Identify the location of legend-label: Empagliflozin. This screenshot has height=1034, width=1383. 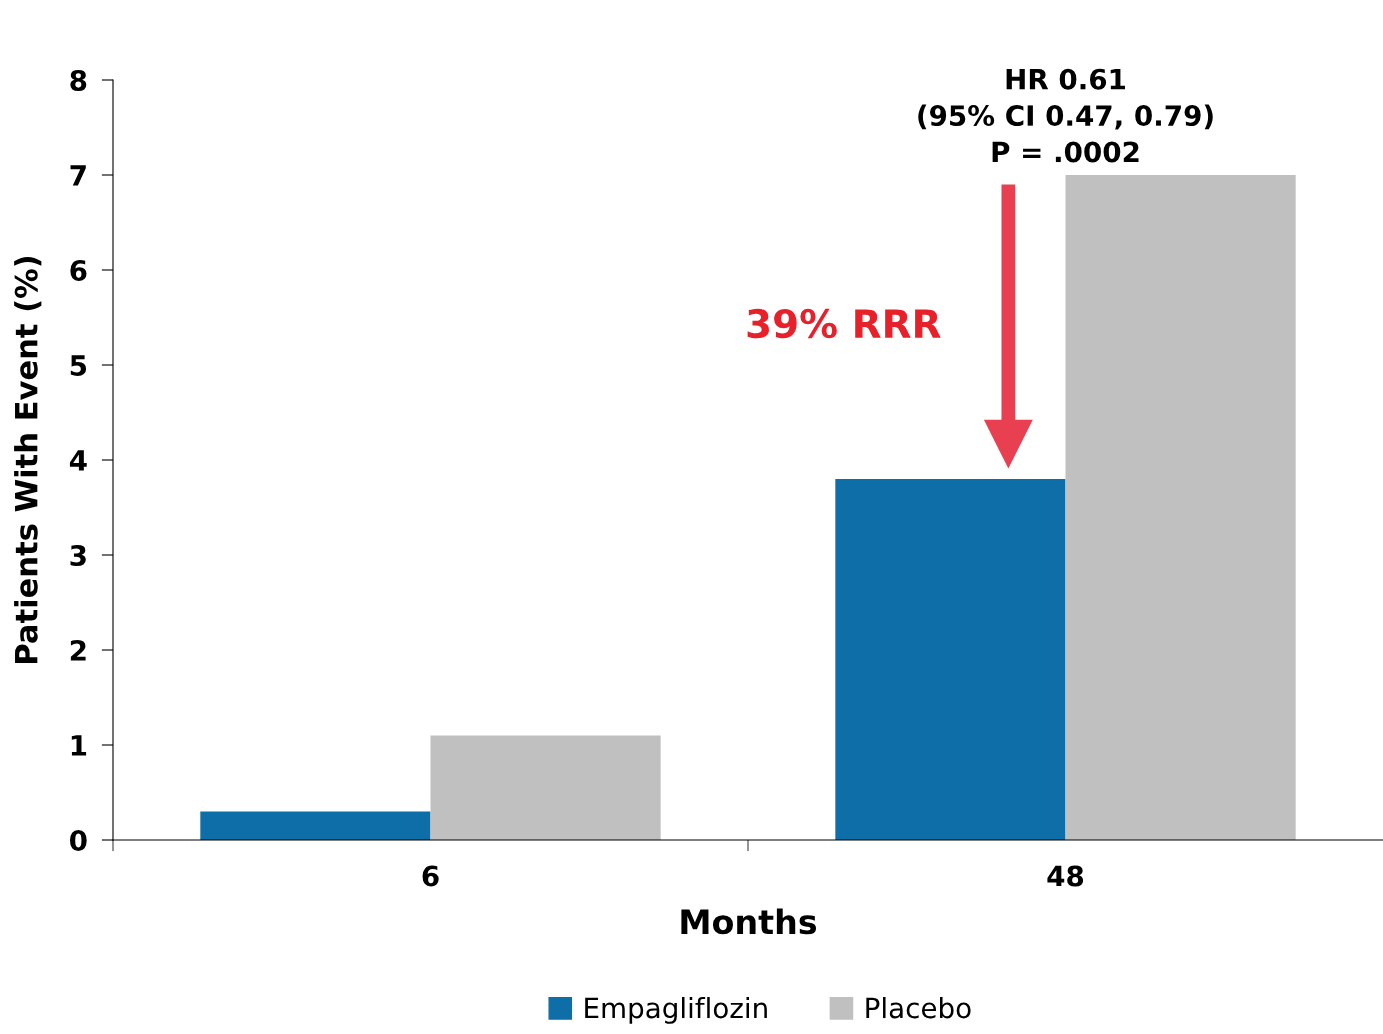
(676, 1010).